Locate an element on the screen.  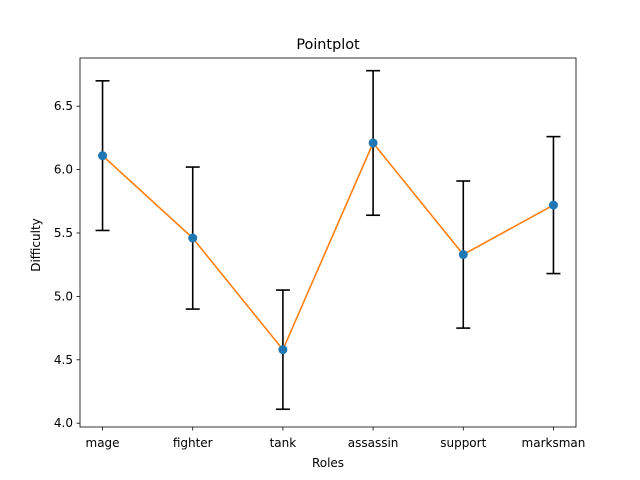
chart-title: Pointplot is located at coordinates (328, 45).